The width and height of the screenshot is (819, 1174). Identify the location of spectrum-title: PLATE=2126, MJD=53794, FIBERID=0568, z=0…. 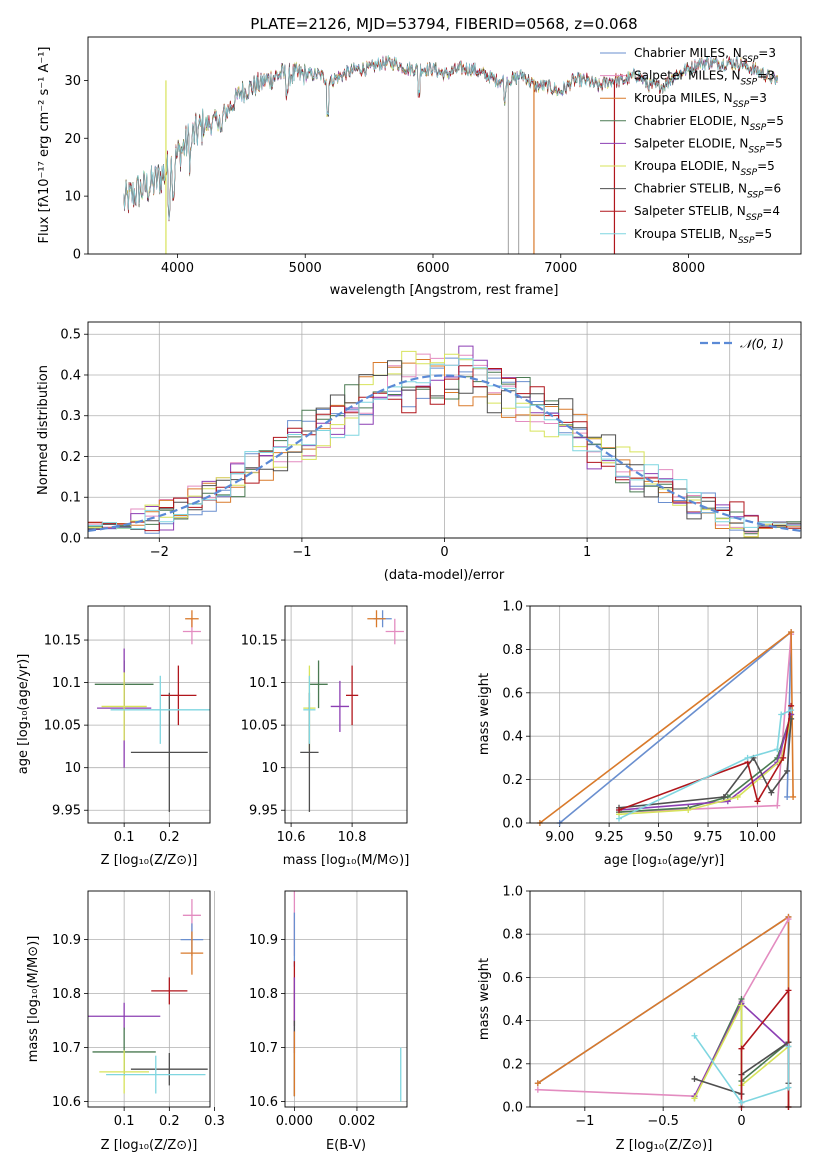
(443, 24).